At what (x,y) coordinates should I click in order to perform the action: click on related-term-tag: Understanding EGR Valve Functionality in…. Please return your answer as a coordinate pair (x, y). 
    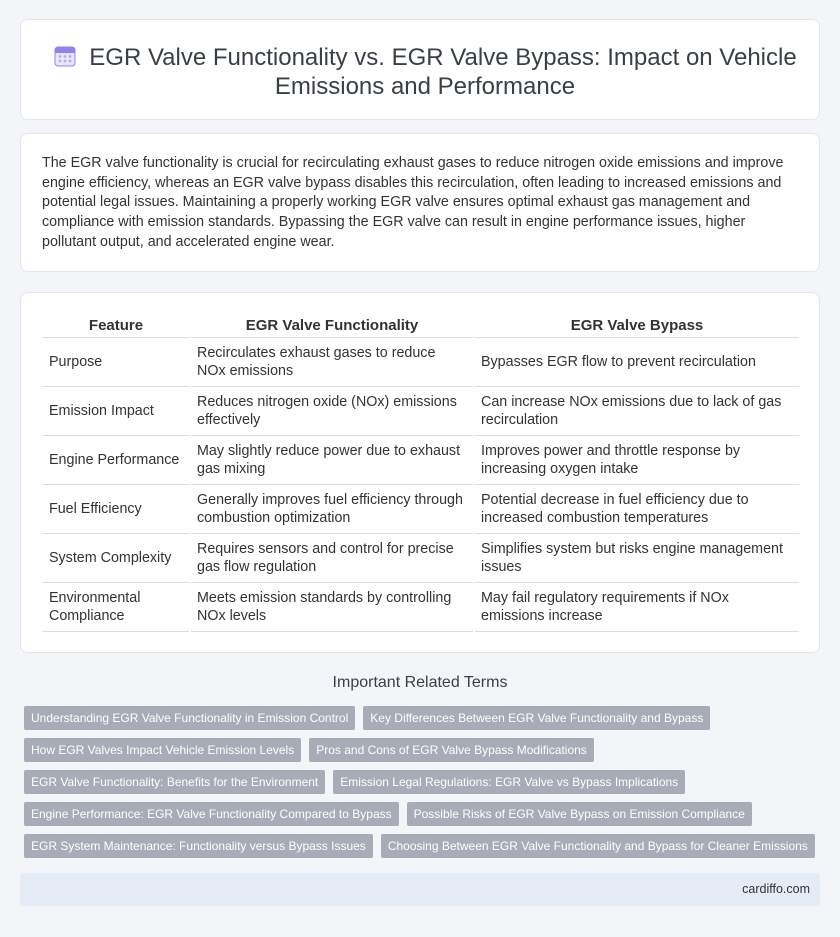
    Looking at the image, I should click on (190, 718).